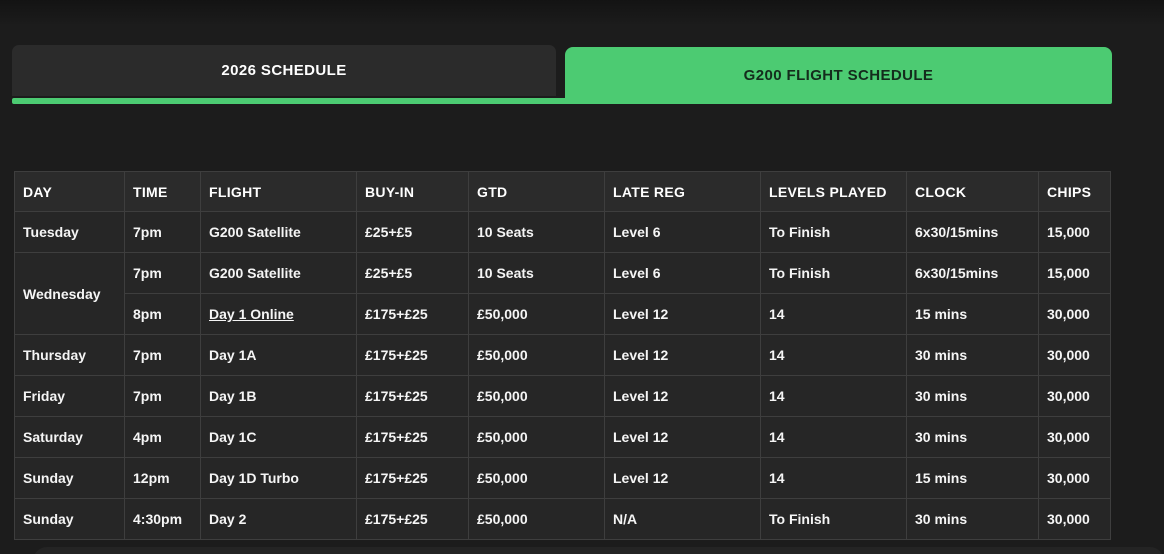  Describe the element at coordinates (162, 519) in the screenshot. I see `cell-time: 4:30pm` at that location.